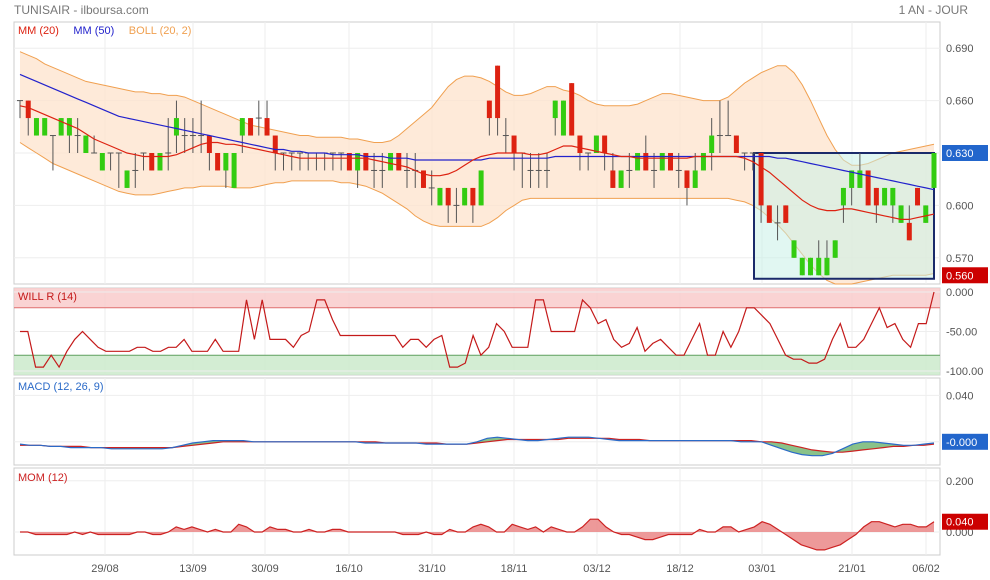  What do you see at coordinates (926, 569) in the screenshot?
I see `x-tick-label: 06/02` at bounding box center [926, 569].